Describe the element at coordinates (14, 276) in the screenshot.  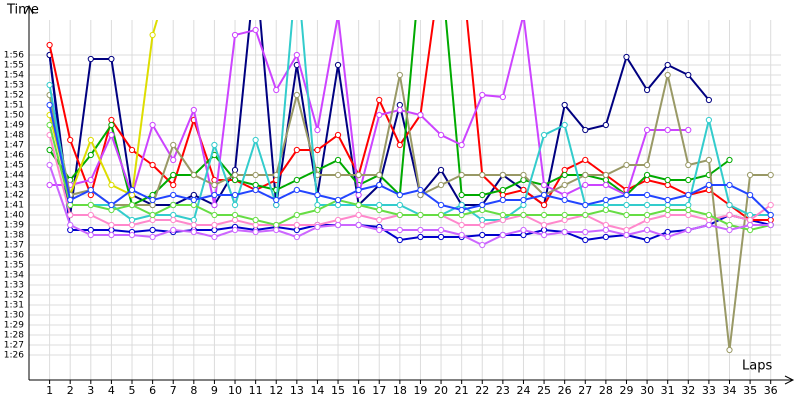
I see `y-tick-label: 1:34` at that location.